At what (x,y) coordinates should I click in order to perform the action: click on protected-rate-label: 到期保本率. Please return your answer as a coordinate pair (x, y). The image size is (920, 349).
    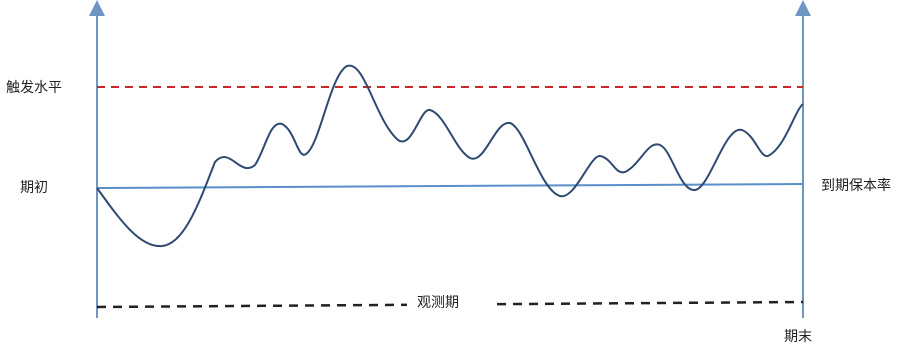
    Looking at the image, I should click on (856, 185).